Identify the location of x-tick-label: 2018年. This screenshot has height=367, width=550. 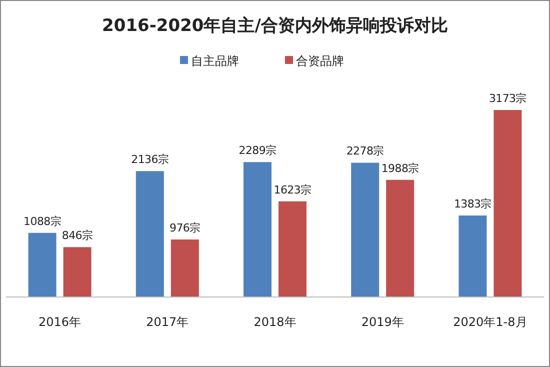
(275, 322).